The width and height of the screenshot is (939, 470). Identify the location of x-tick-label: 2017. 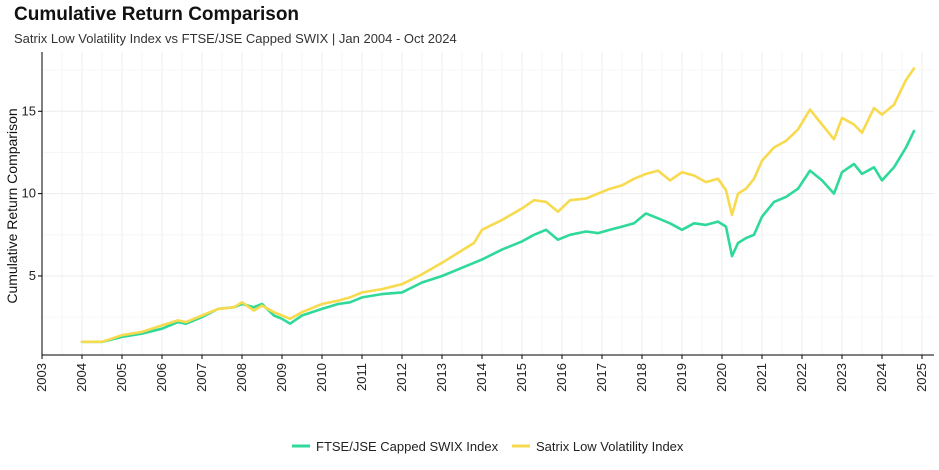
(601, 377).